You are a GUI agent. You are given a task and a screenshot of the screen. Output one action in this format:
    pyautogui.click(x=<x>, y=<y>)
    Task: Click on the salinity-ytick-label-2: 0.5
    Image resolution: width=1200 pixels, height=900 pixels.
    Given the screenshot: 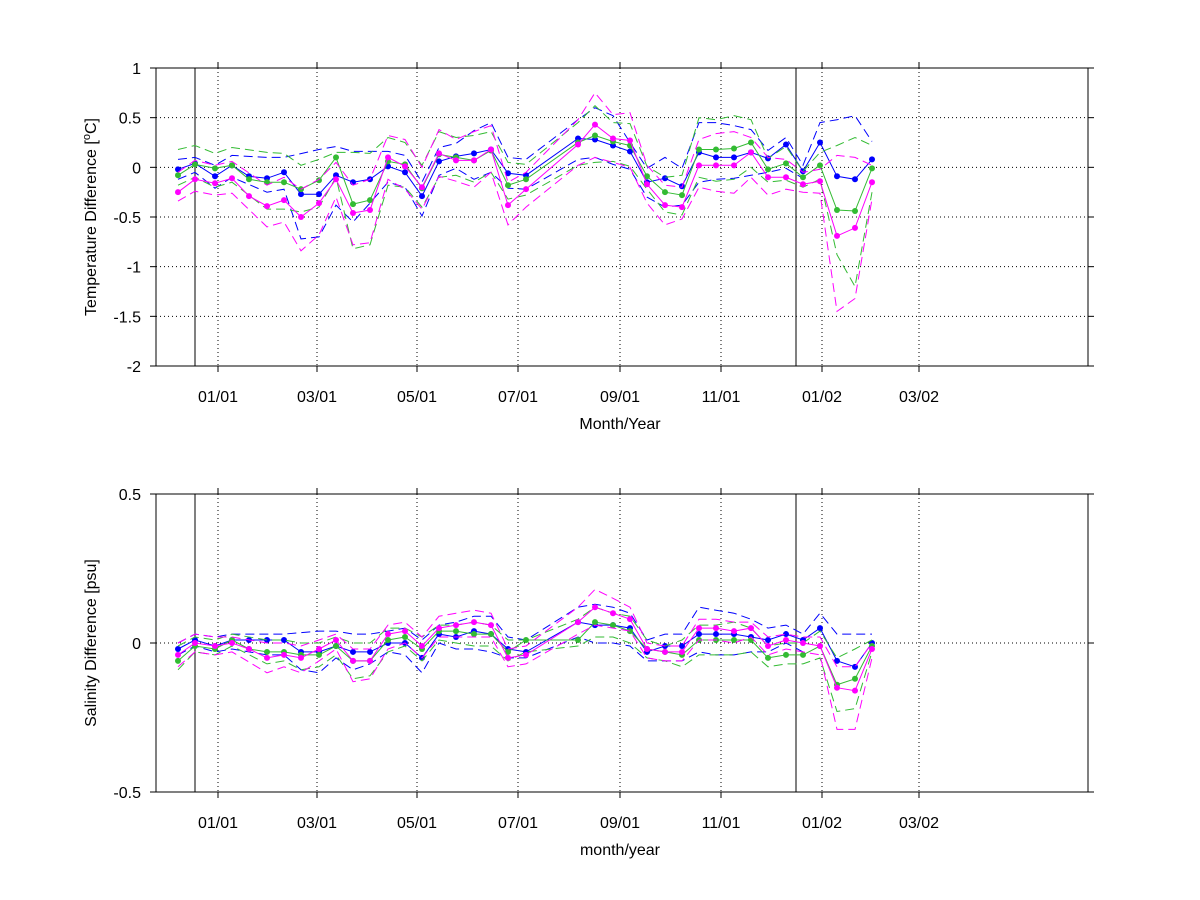 What is the action you would take?
    pyautogui.click(x=130, y=495)
    